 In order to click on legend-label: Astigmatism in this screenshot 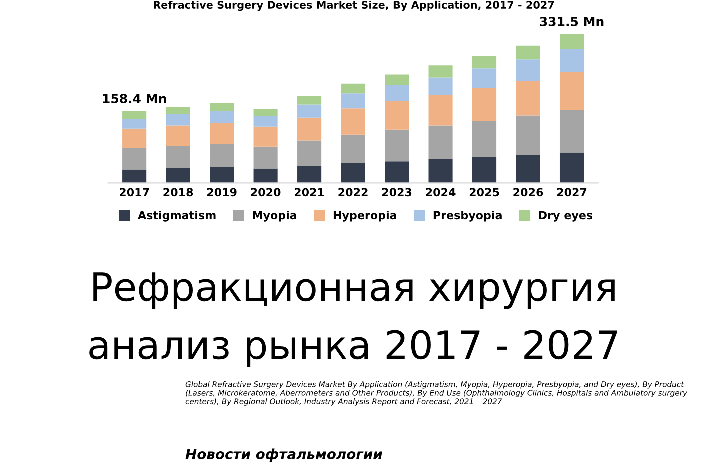, I will do `click(177, 216)`.